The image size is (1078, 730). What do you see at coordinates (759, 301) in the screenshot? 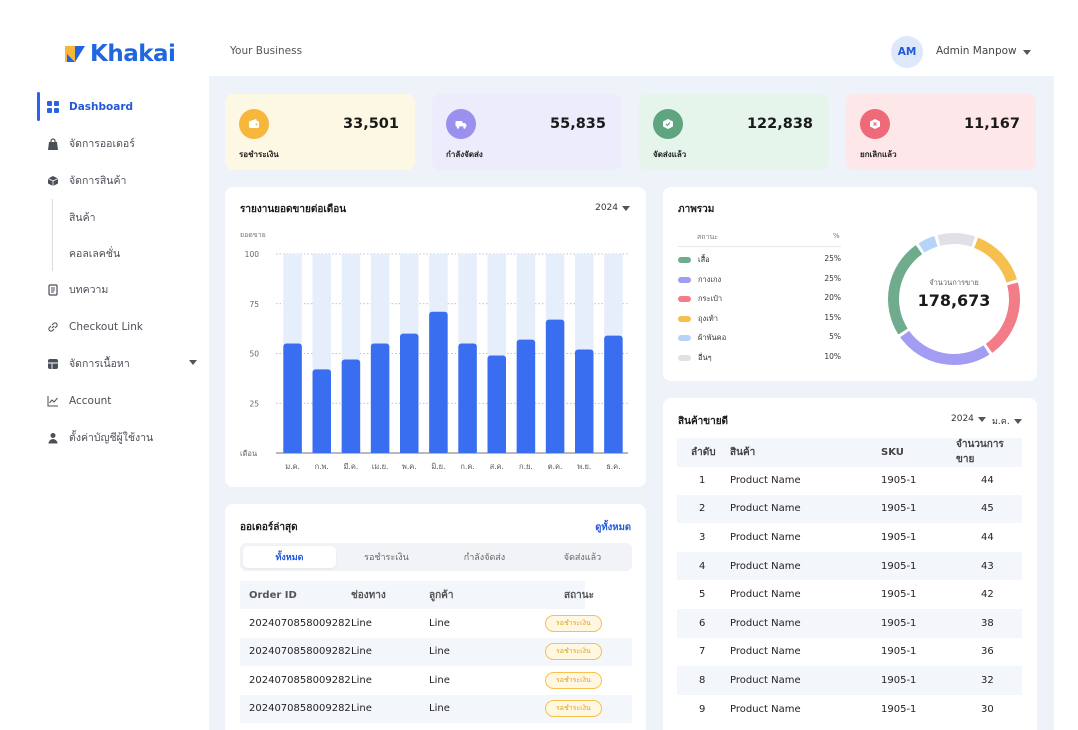
I see `legend-item: กระเป๋า 20%` at bounding box center [759, 301].